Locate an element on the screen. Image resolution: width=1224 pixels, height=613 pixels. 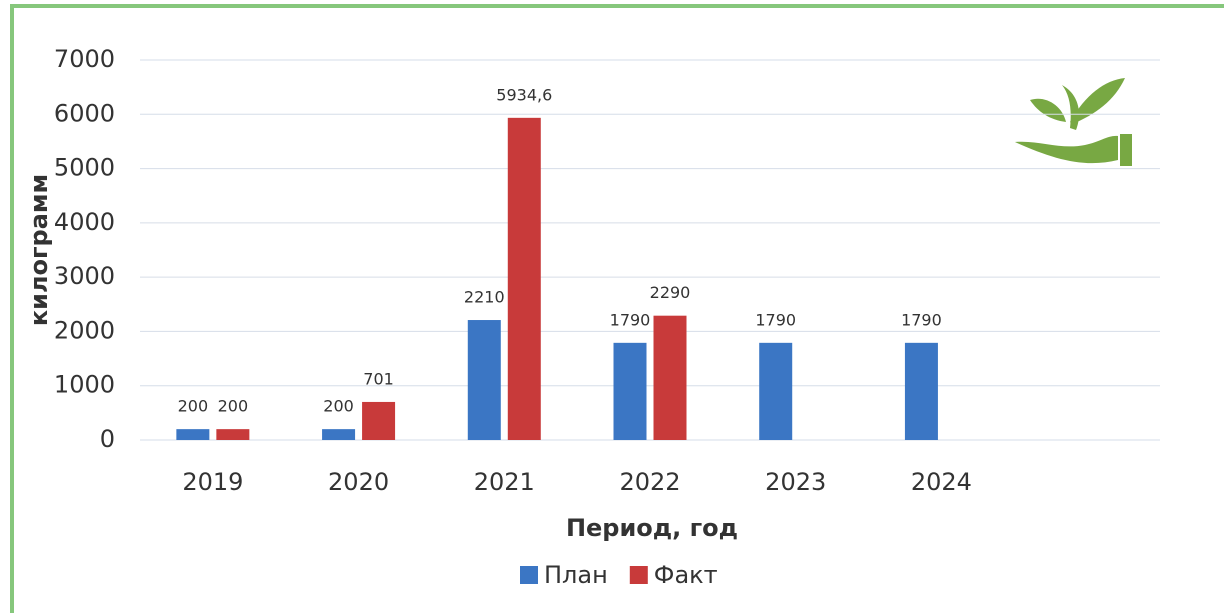
x-axis-title: Период, год is located at coordinates (652, 528).